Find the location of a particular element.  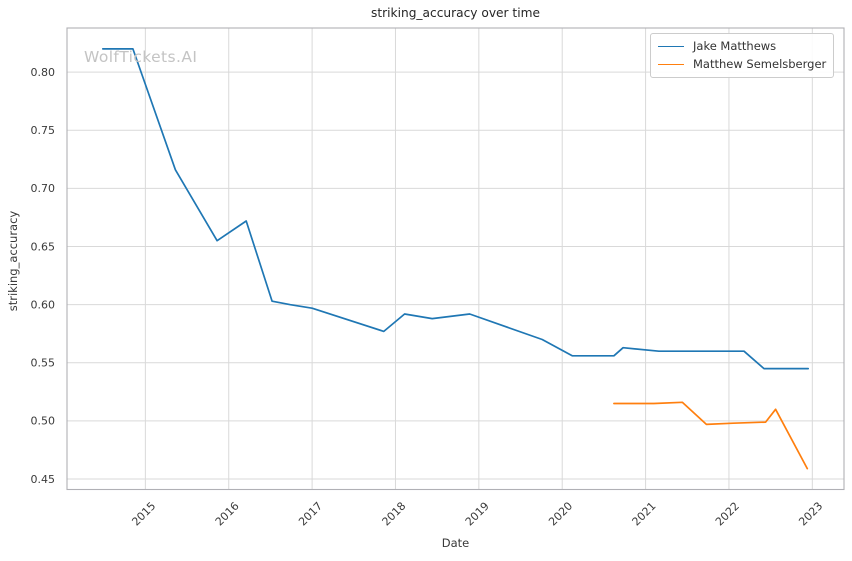

y-tick-label: 0.70 is located at coordinates (43, 188).